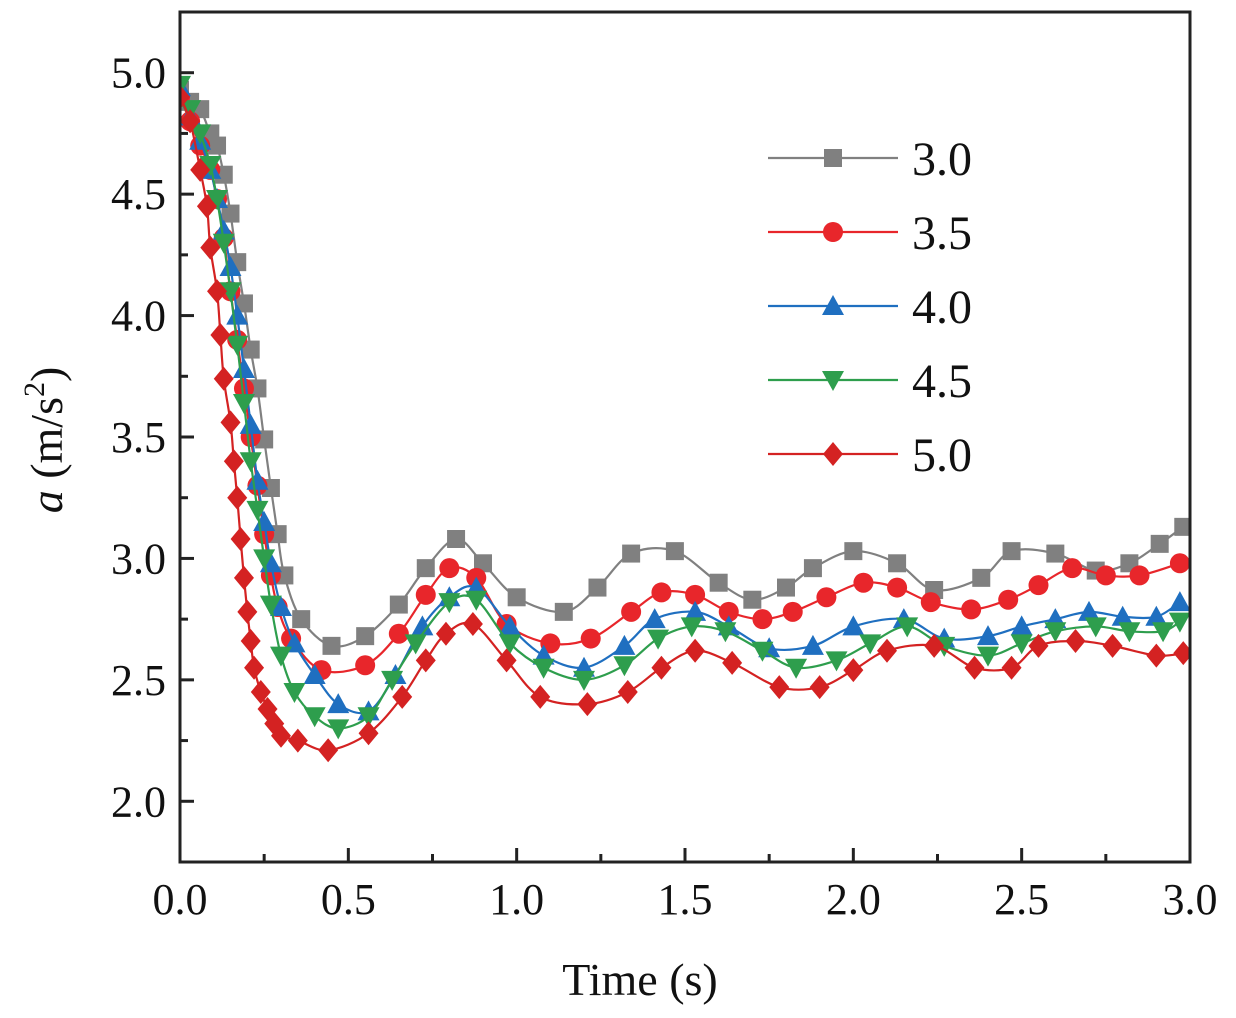 The height and width of the screenshot is (1018, 1236). What do you see at coordinates (870, 159) in the screenshot?
I see `legend-item-3-0: 3.0` at bounding box center [870, 159].